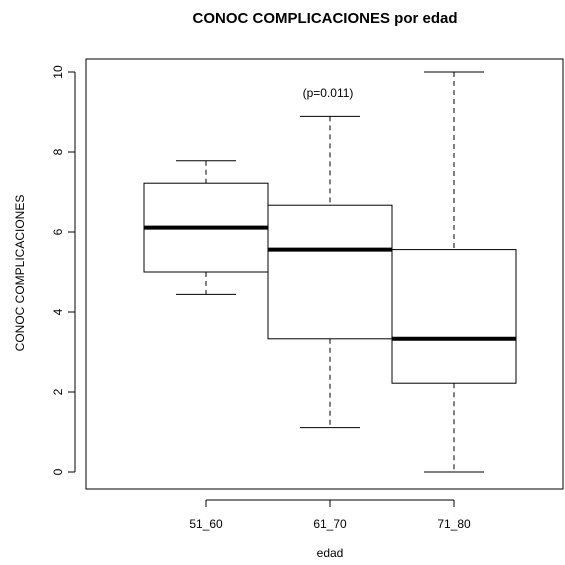 The image size is (565, 565). What do you see at coordinates (330, 553) in the screenshot?
I see `x-axis-label: edad` at bounding box center [330, 553].